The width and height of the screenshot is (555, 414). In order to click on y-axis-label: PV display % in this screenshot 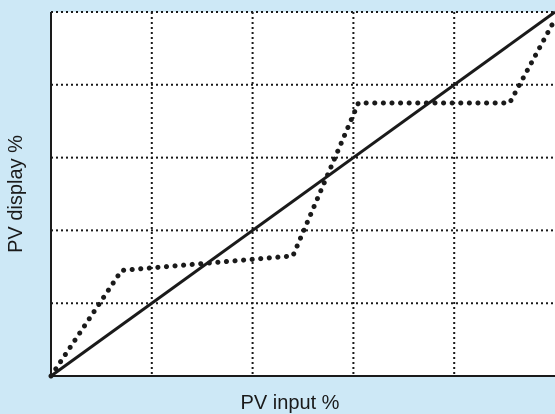, I will do `click(16, 194)`.